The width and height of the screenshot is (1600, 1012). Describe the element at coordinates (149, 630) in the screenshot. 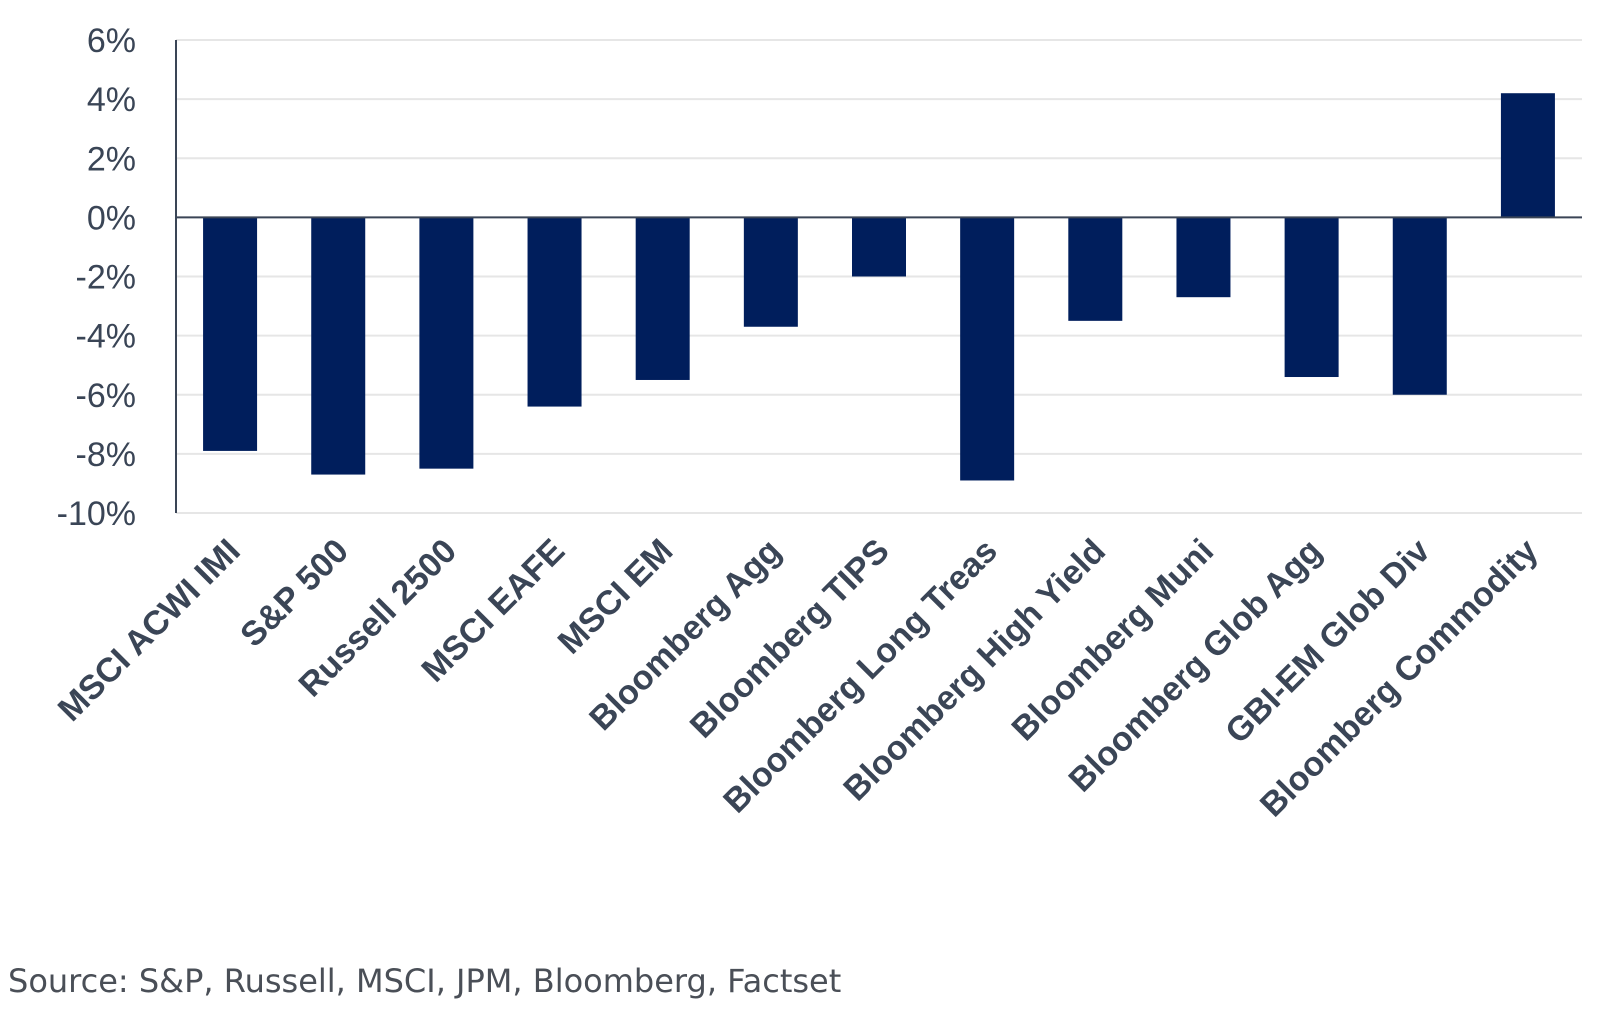

I see `x-tick-label: MSCI ACWI IMI` at that location.